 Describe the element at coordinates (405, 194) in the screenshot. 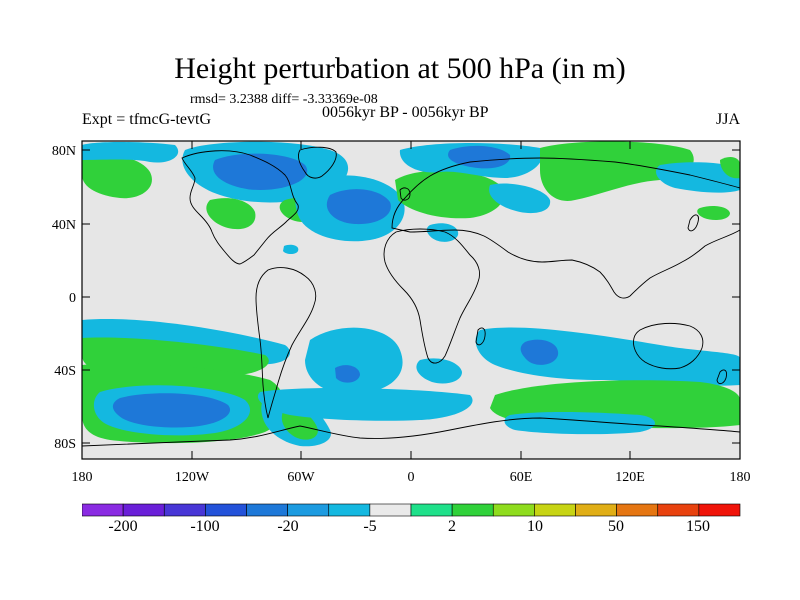

I see `uk-coast` at that location.